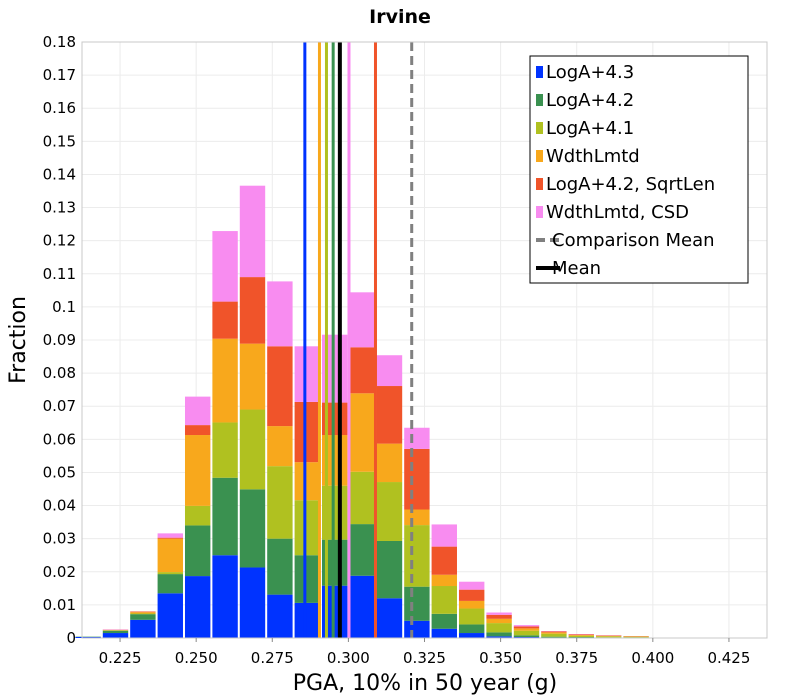 The height and width of the screenshot is (700, 800). I want to click on y-tick-label: 0.17, so click(59, 75).